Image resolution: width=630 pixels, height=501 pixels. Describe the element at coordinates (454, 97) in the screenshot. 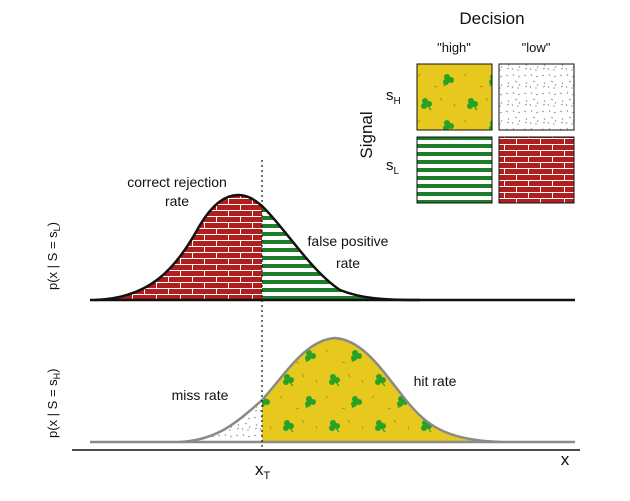

I see `legend-hit-cell` at that location.